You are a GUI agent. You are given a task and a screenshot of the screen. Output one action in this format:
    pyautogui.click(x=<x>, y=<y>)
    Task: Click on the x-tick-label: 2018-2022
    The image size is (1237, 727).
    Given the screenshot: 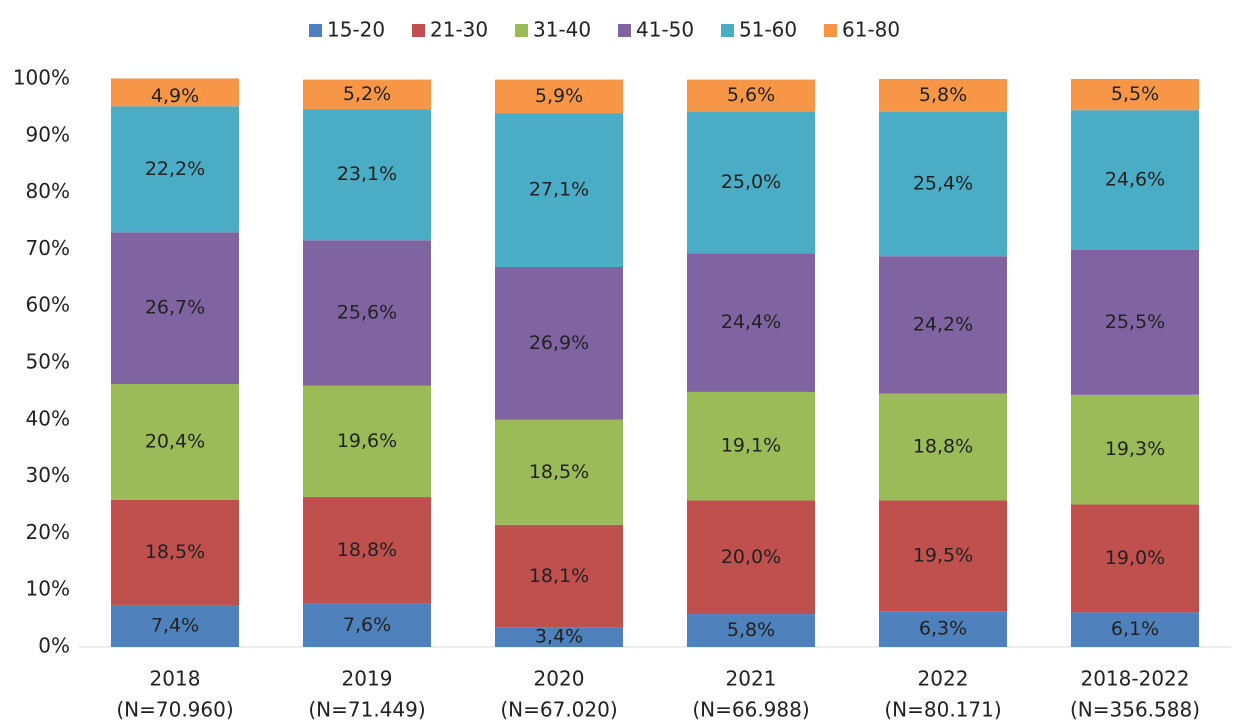 What is the action you would take?
    pyautogui.click(x=1134, y=679)
    